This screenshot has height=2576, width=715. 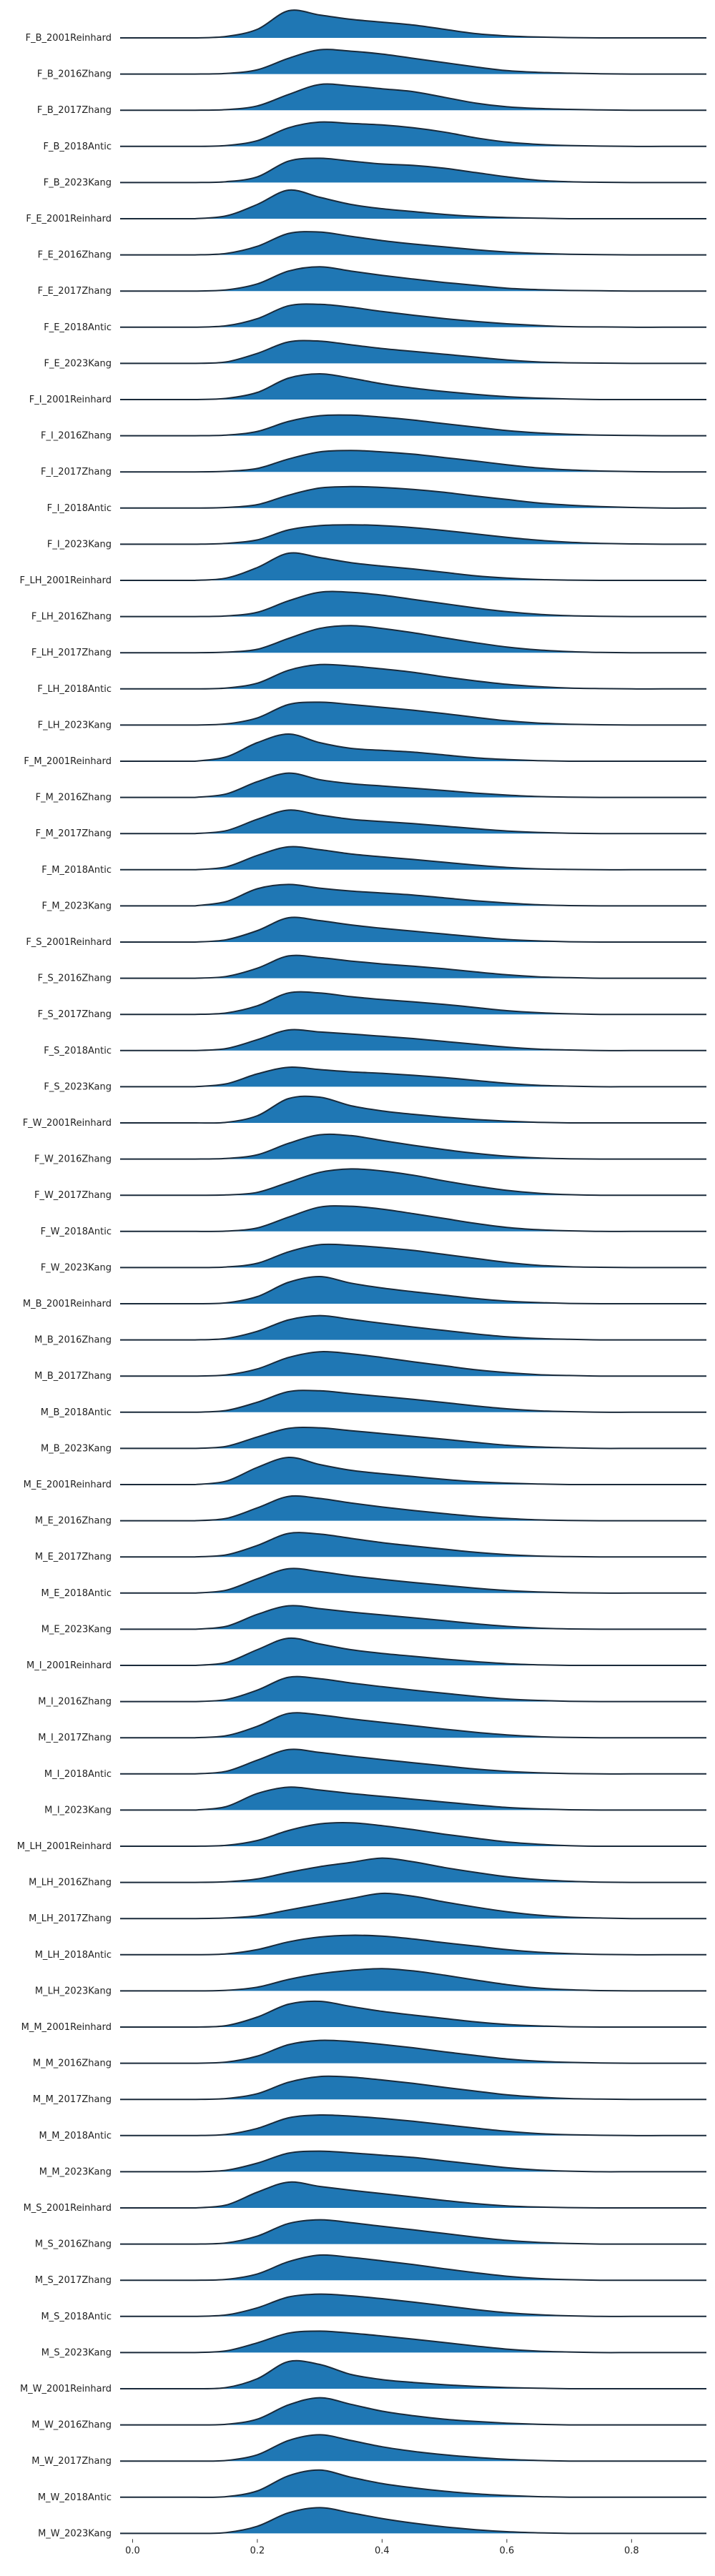 I want to click on ridge-label: F_I_2001Reinhard, so click(x=70, y=400).